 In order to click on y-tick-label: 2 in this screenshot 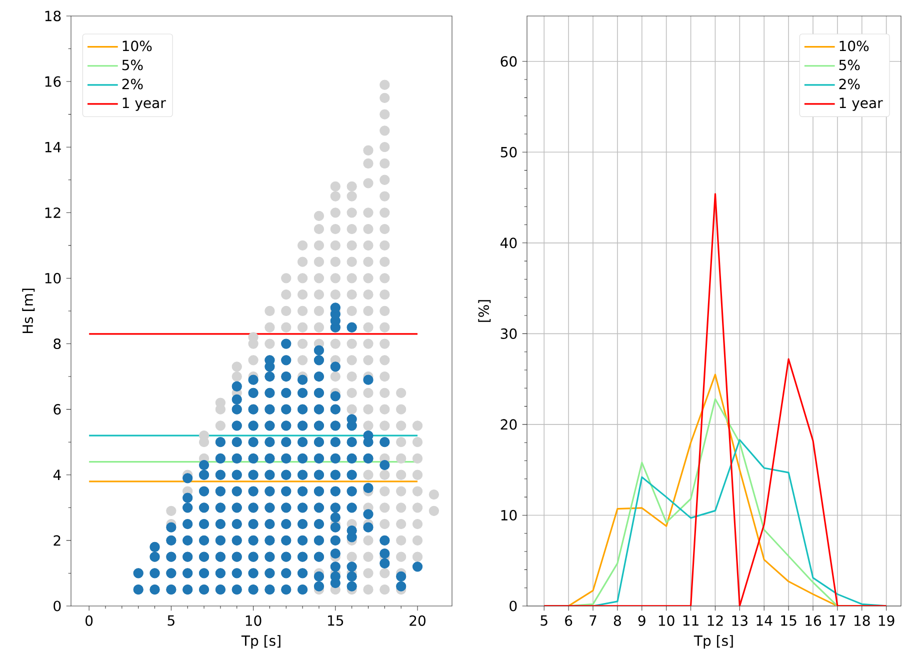, I will do `click(57, 540)`.